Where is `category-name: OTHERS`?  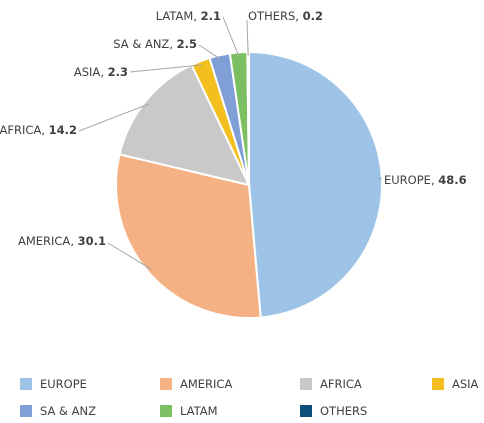
category-name: OTHERS is located at coordinates (275, 16).